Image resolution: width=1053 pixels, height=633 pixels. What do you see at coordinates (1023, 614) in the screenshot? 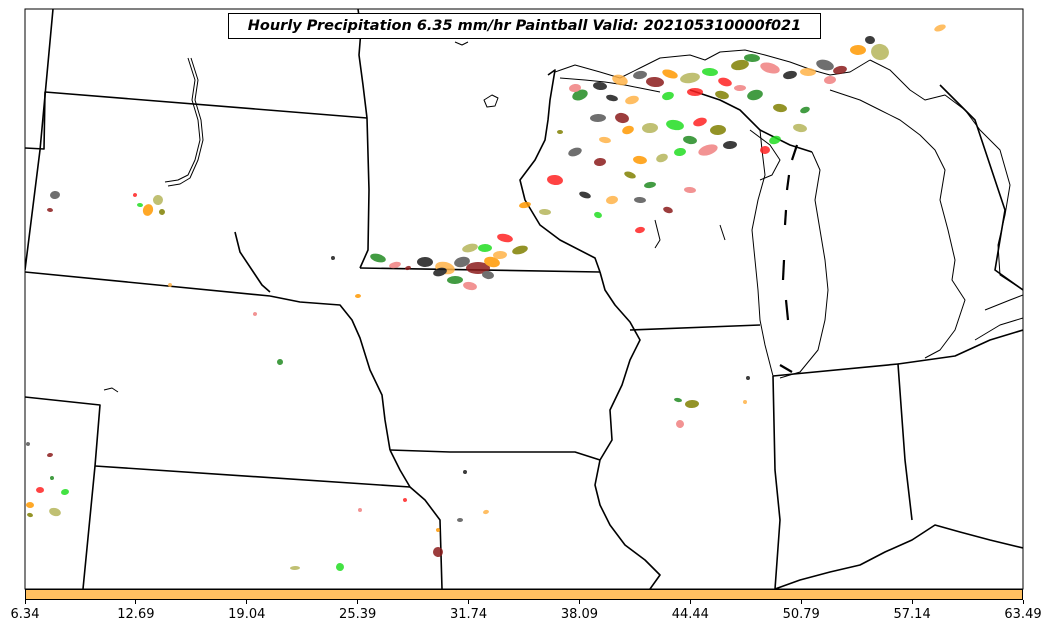
I see `colorbar-tick-label: 63.49` at bounding box center [1023, 614].